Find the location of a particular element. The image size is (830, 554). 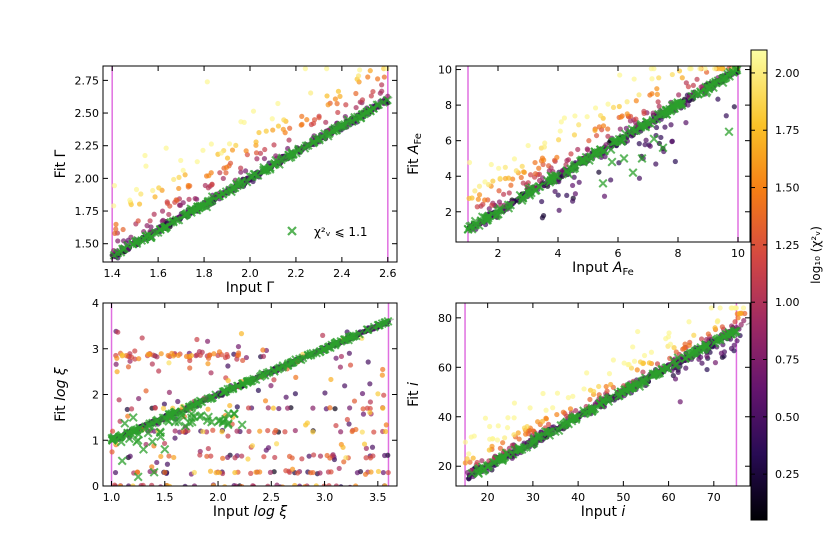

y-tick-label: 4 is located at coordinates (448, 176).